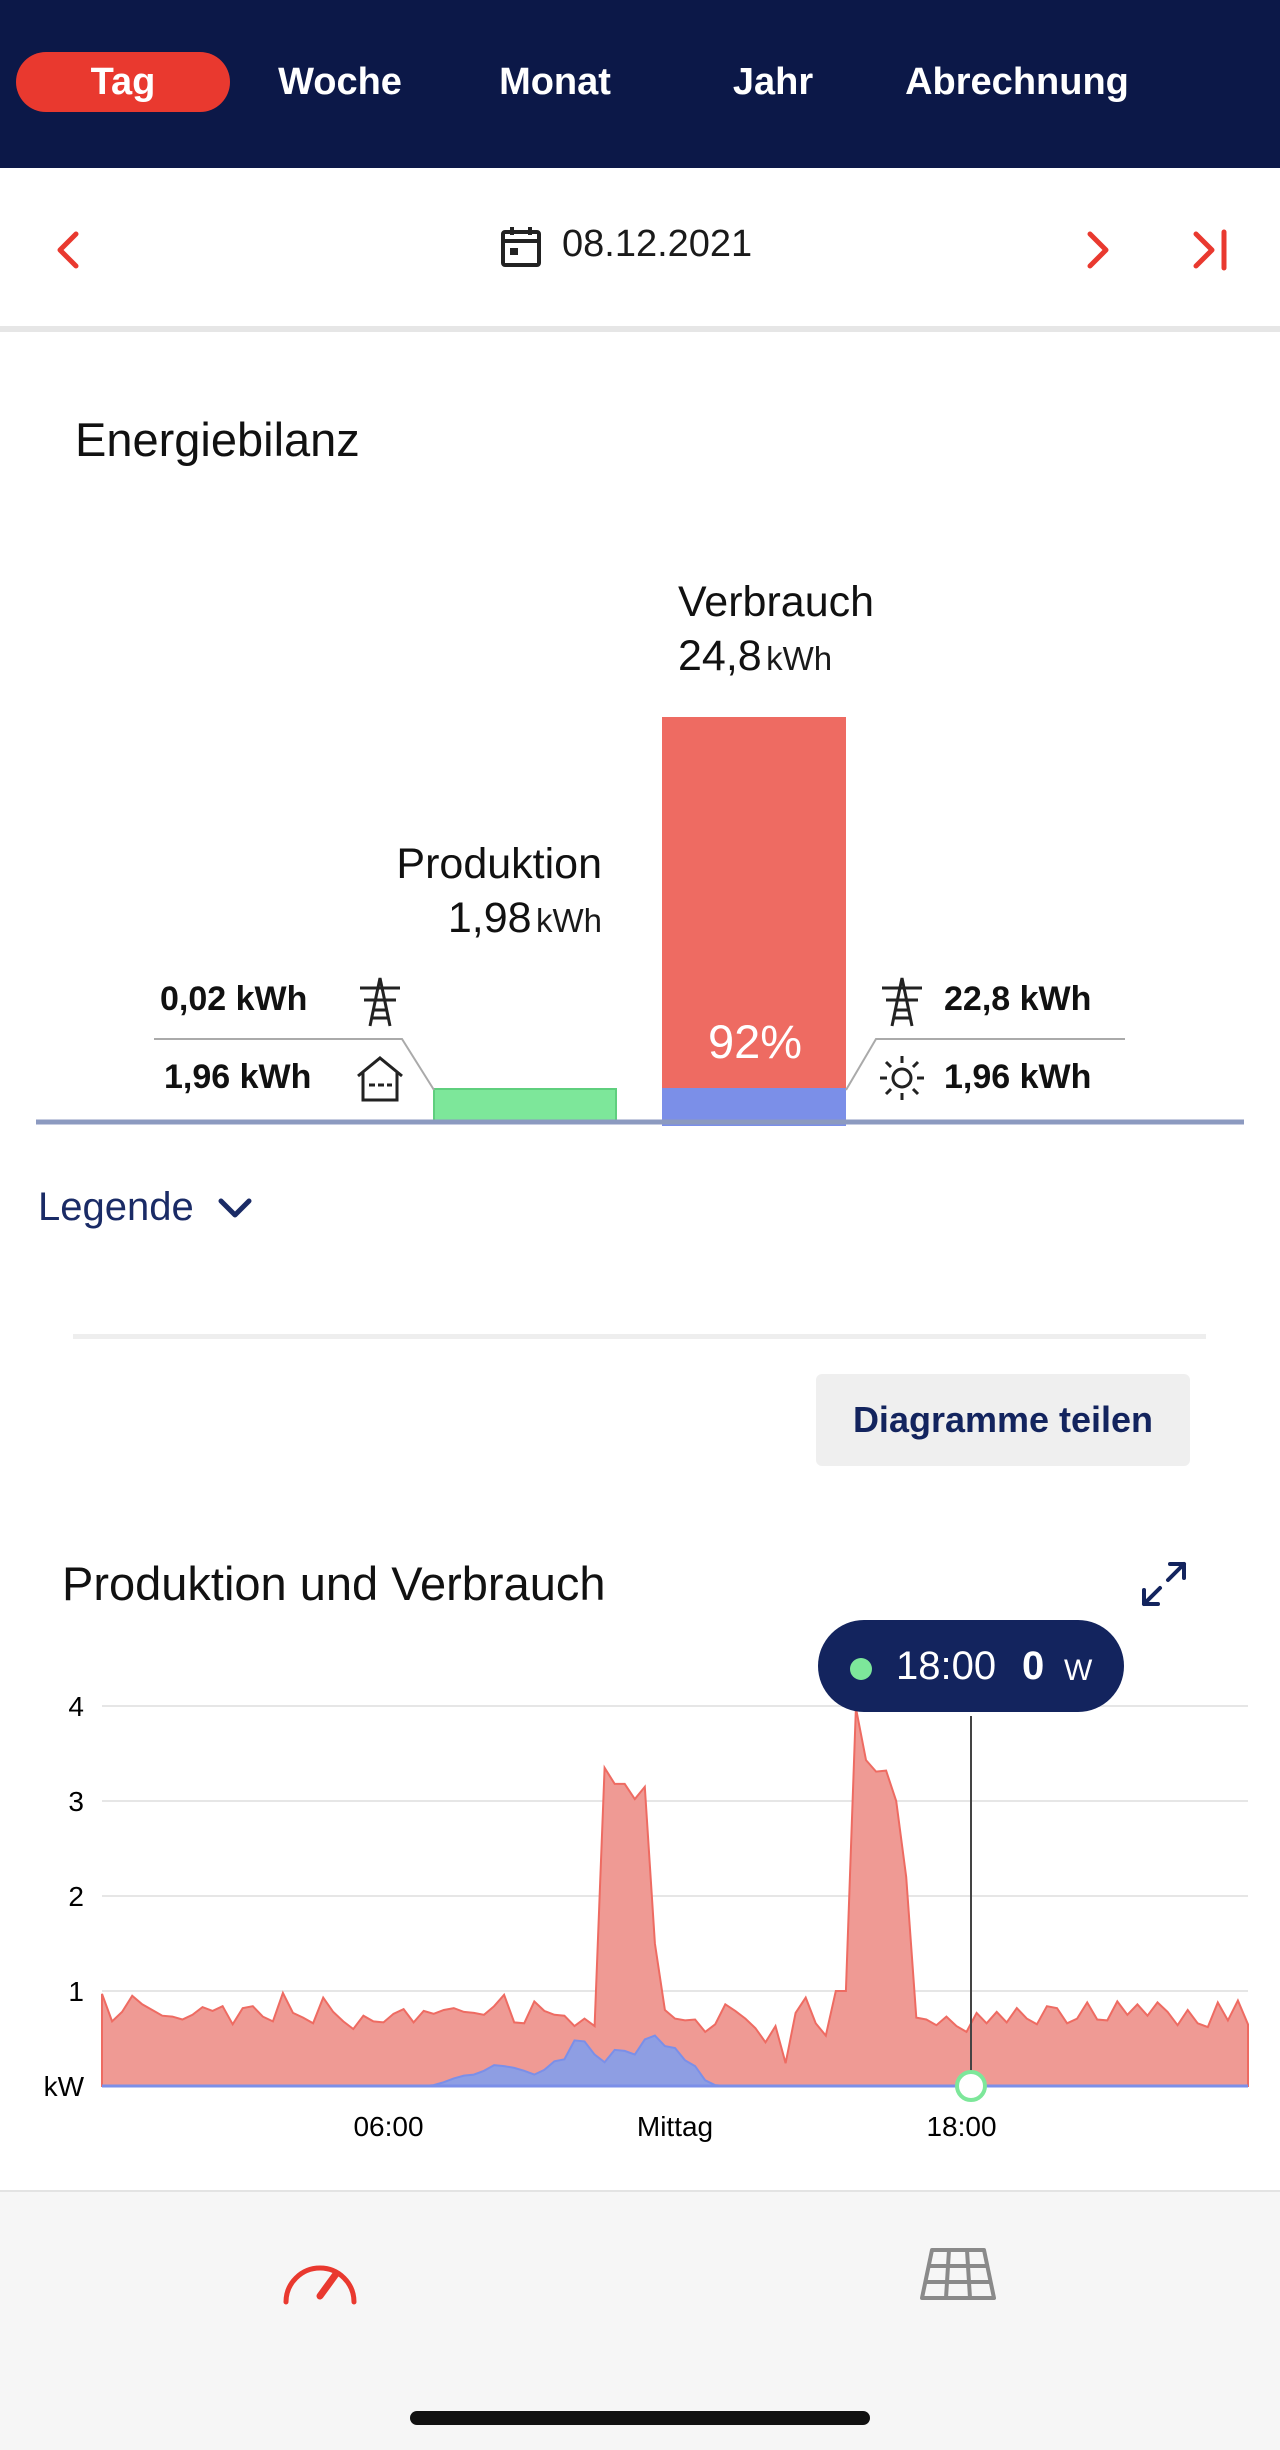 The height and width of the screenshot is (2450, 1280). Describe the element at coordinates (525, 1105) in the screenshot. I see `production-bar` at that location.